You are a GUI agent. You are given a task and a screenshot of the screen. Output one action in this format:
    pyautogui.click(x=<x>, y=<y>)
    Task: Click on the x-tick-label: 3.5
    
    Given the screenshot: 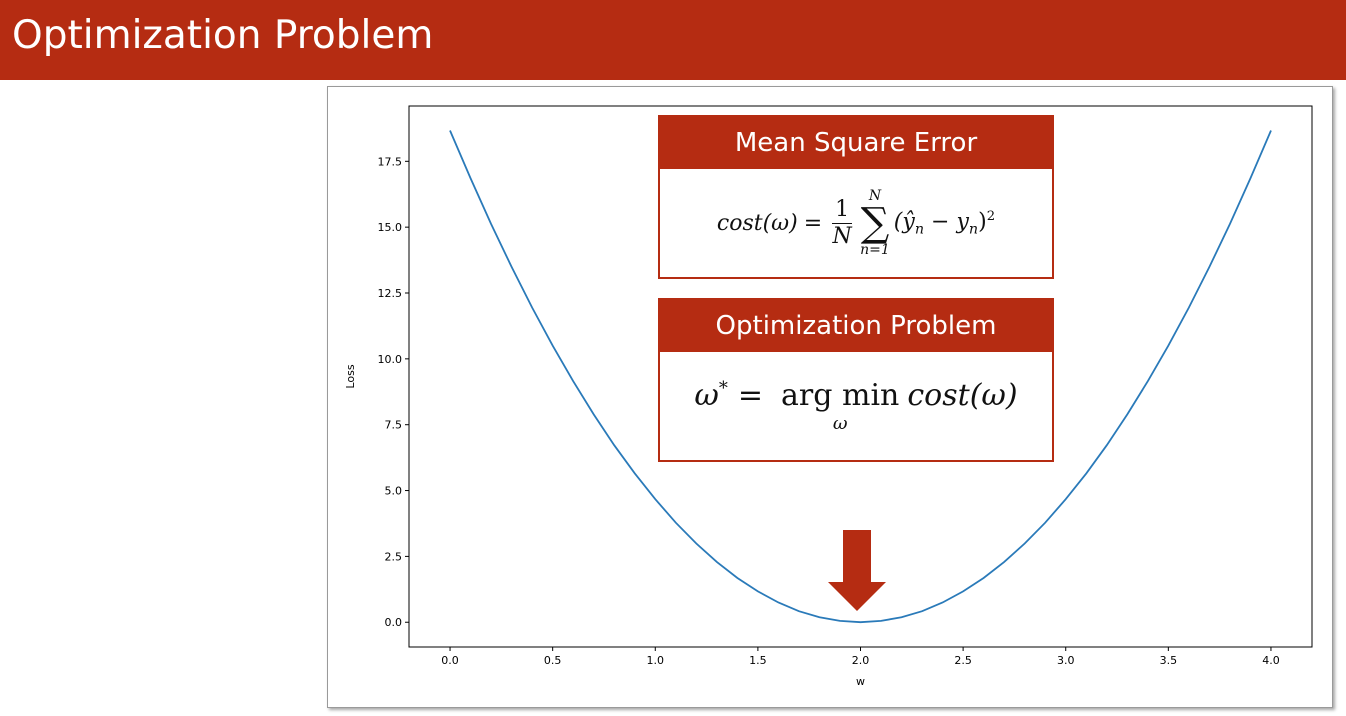 What is the action you would take?
    pyautogui.click(x=1169, y=660)
    